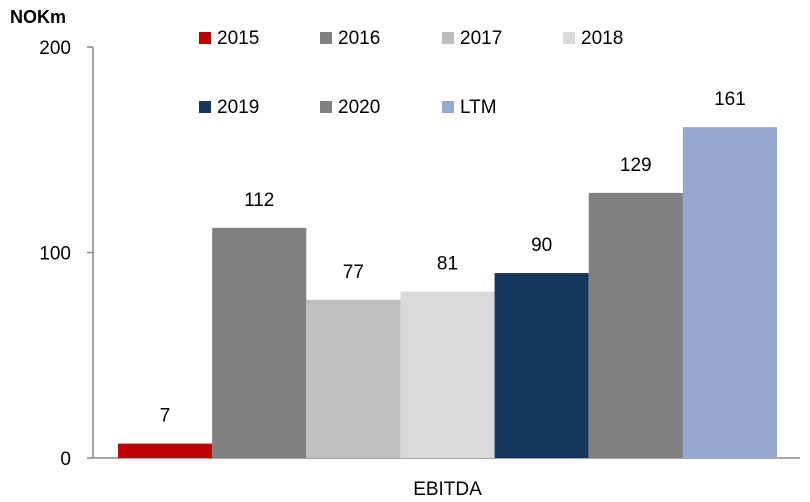 The height and width of the screenshot is (502, 810). Describe the element at coordinates (55, 254) in the screenshot. I see `y-tick-label: 100` at that location.